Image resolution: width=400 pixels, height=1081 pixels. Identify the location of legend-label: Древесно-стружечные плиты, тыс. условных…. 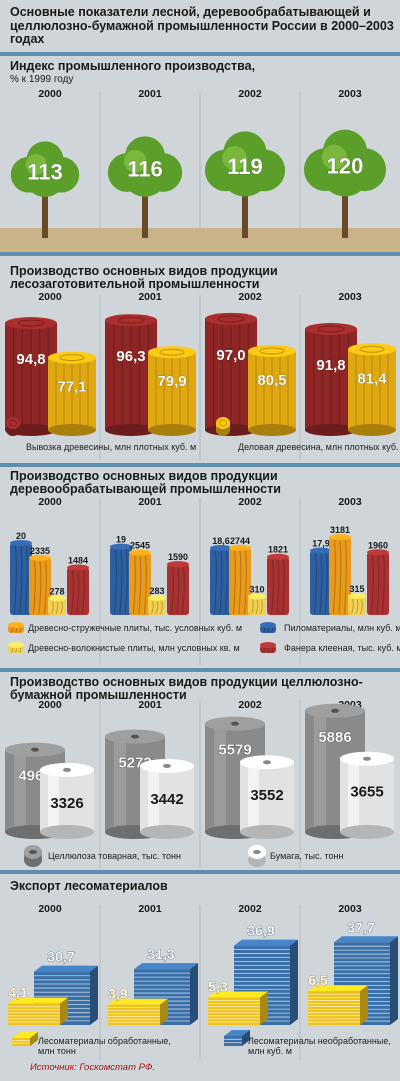
(135, 628).